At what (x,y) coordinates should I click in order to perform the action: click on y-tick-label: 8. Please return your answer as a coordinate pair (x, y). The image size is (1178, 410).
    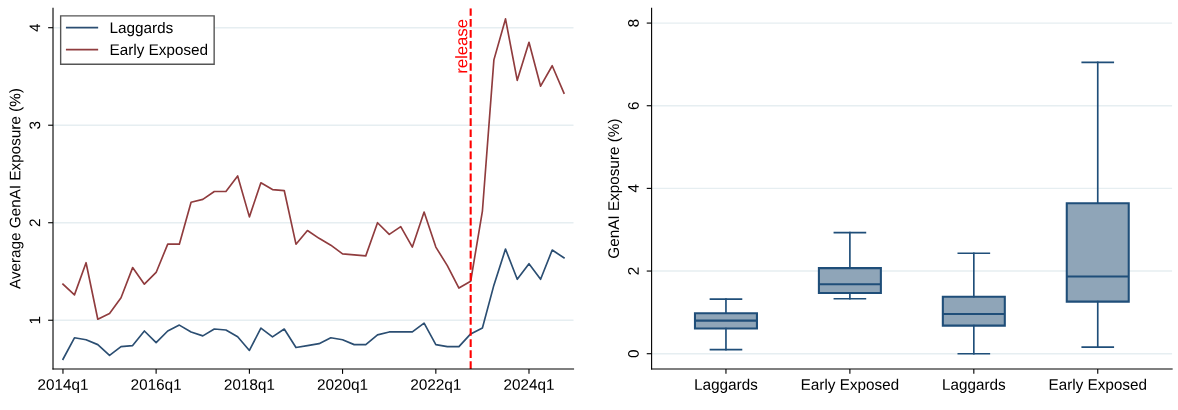
    Looking at the image, I should click on (633, 23).